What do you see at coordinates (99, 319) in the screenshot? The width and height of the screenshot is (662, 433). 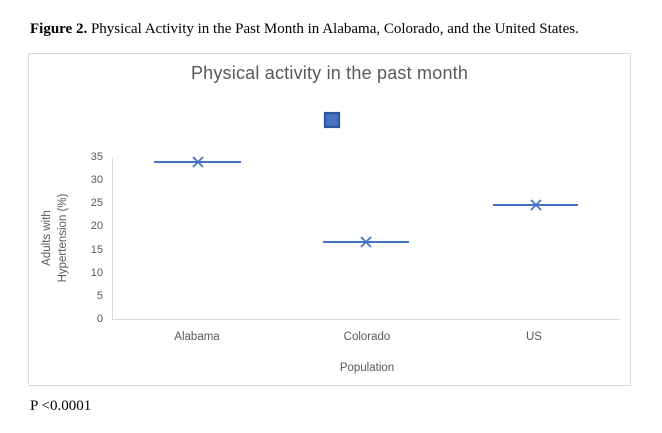 I see `y-tick-label-0: 0` at bounding box center [99, 319].